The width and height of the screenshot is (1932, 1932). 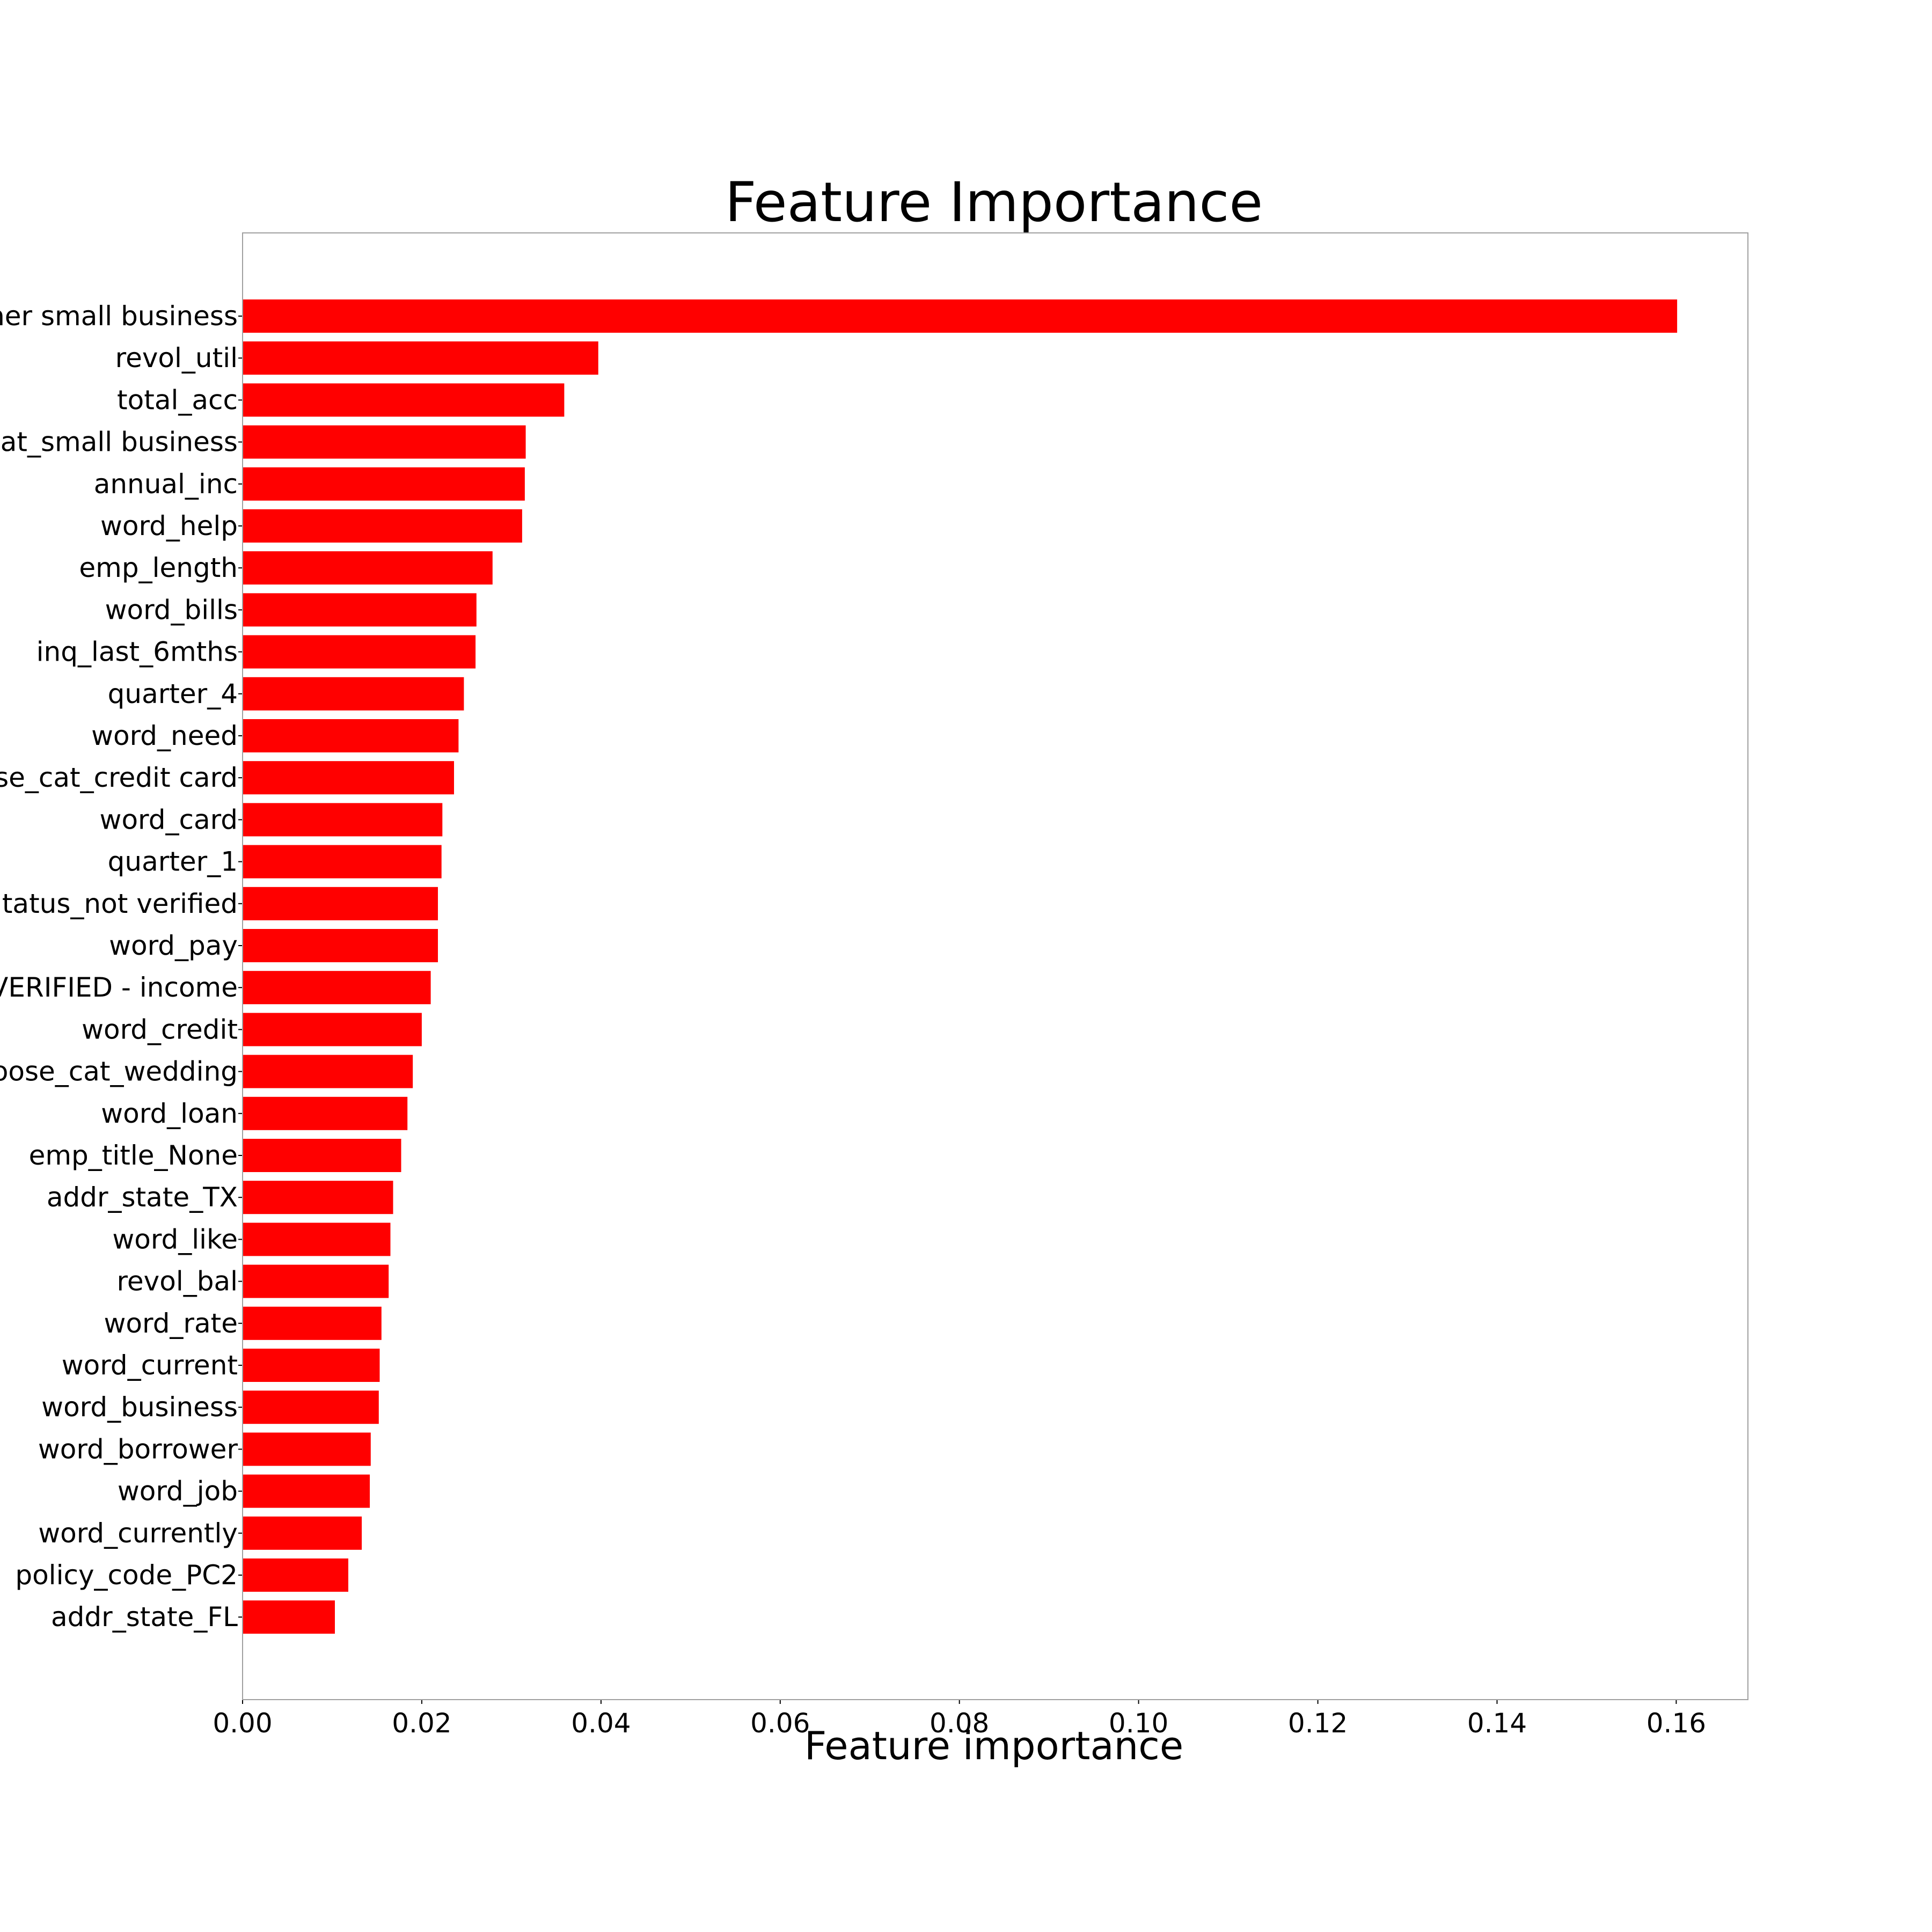 What do you see at coordinates (160, 1029) in the screenshot?
I see `y-tick-label-17: word_credit` at bounding box center [160, 1029].